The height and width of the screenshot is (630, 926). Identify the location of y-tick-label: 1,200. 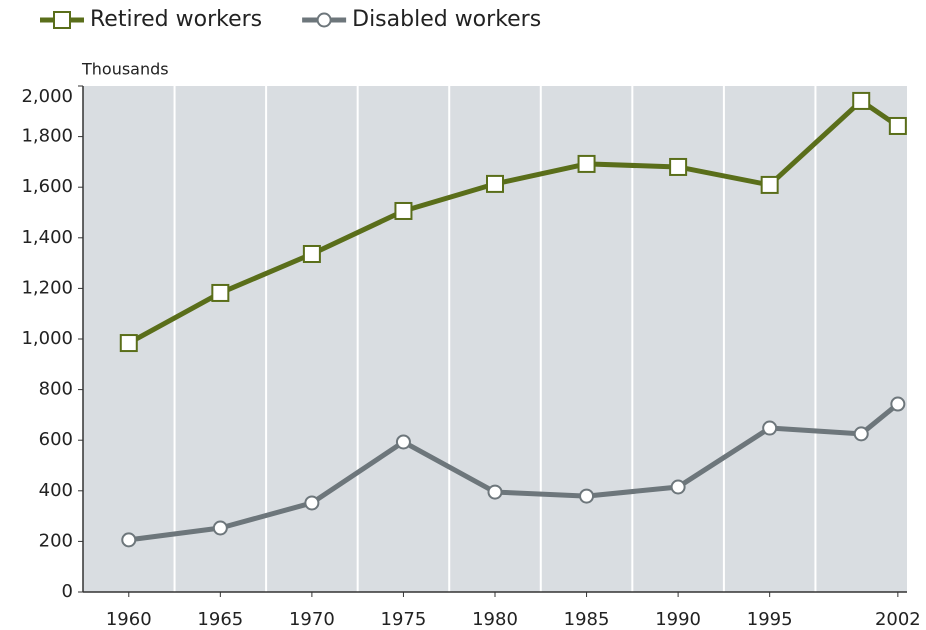
(47, 287).